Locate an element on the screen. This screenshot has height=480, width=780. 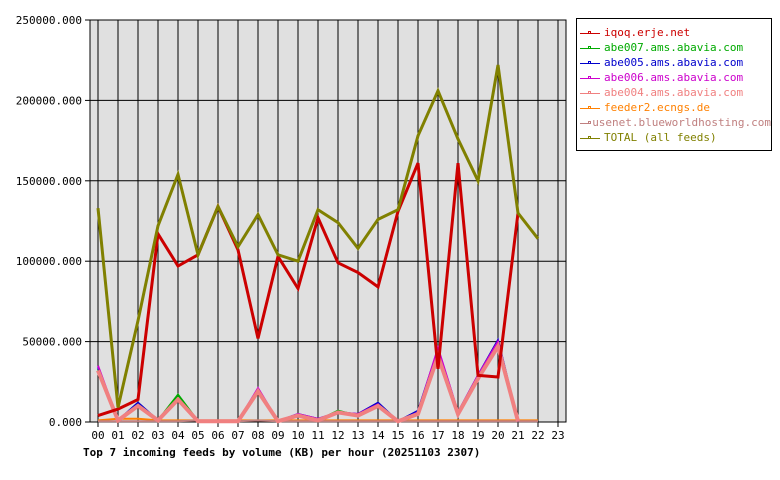
x-tick-label: 17 is located at coordinates (437, 435).